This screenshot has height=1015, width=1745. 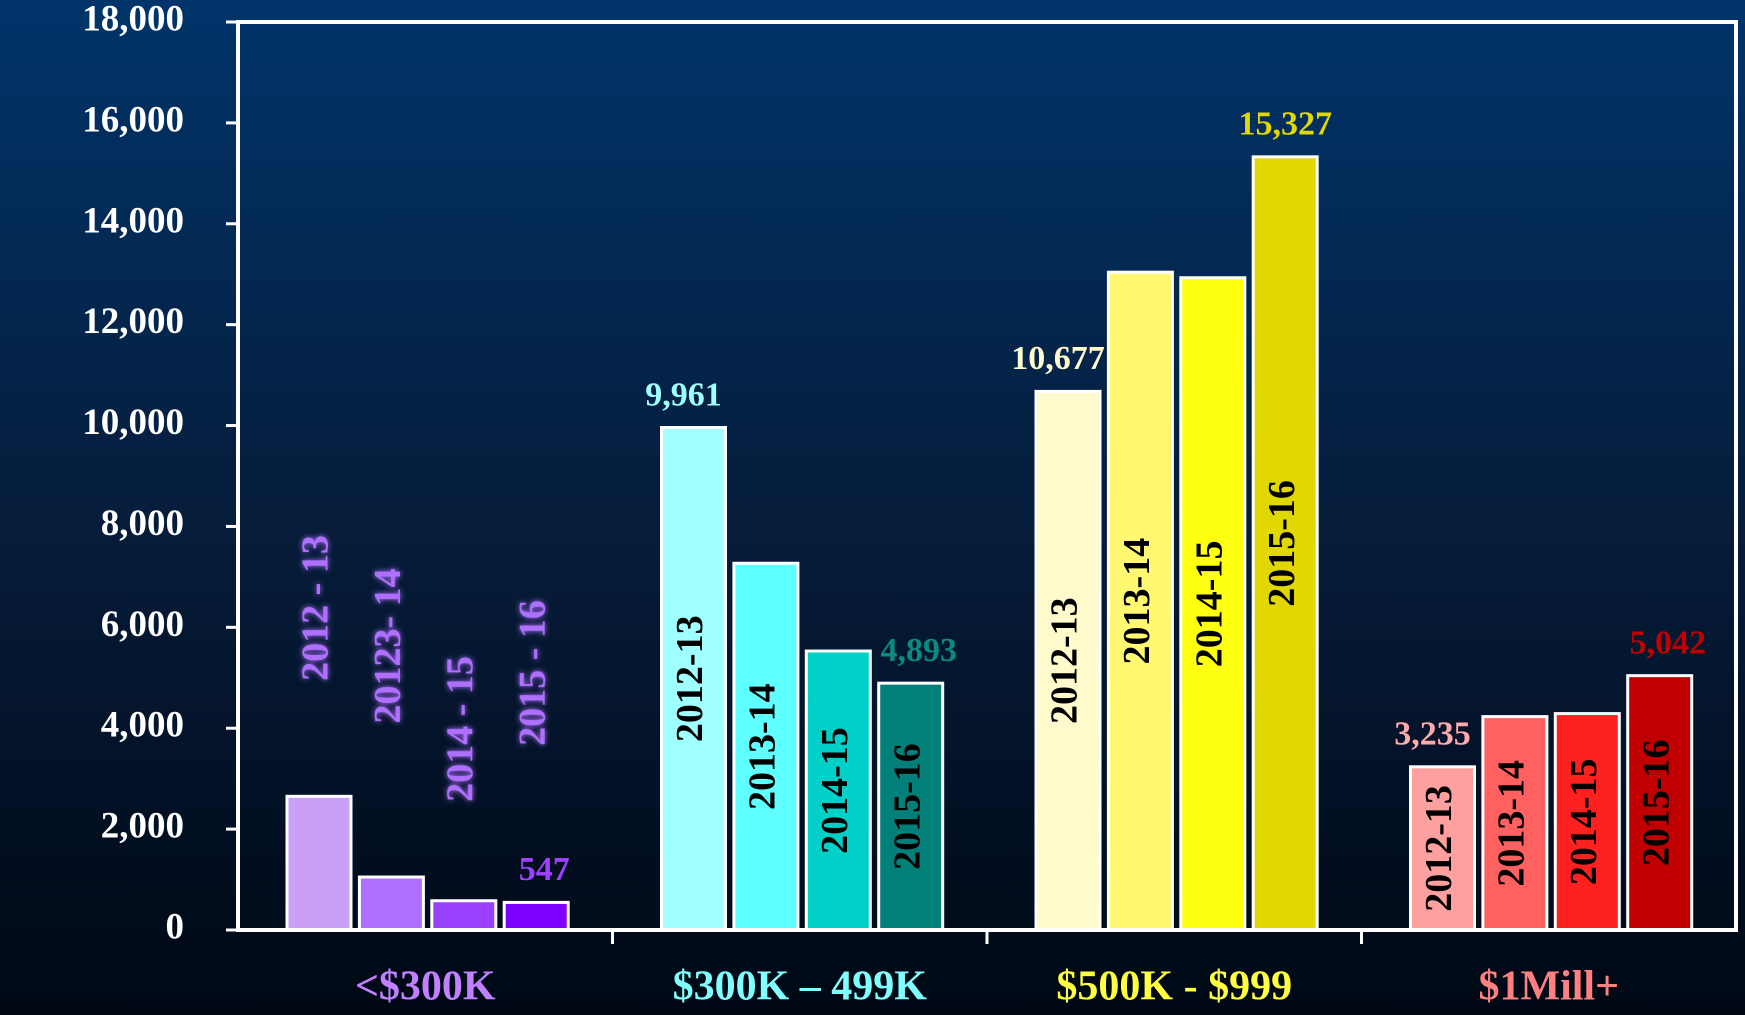 I want to click on value-label: 5,042, so click(x=1667, y=642).